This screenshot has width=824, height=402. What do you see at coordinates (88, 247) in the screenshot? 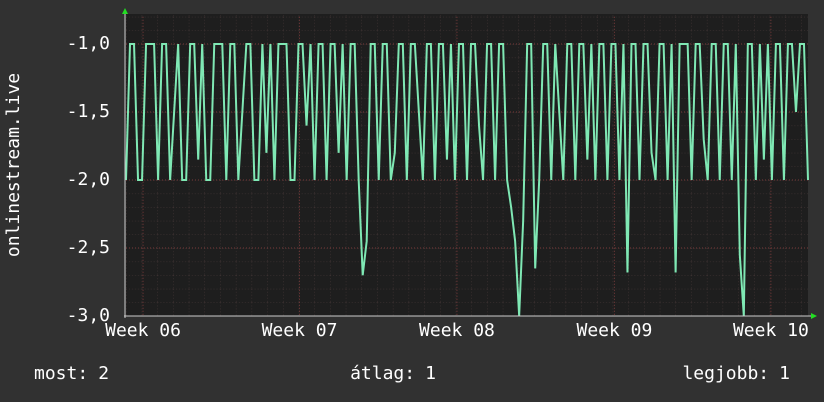
I see `y-tick-label: -2,5` at bounding box center [88, 247].